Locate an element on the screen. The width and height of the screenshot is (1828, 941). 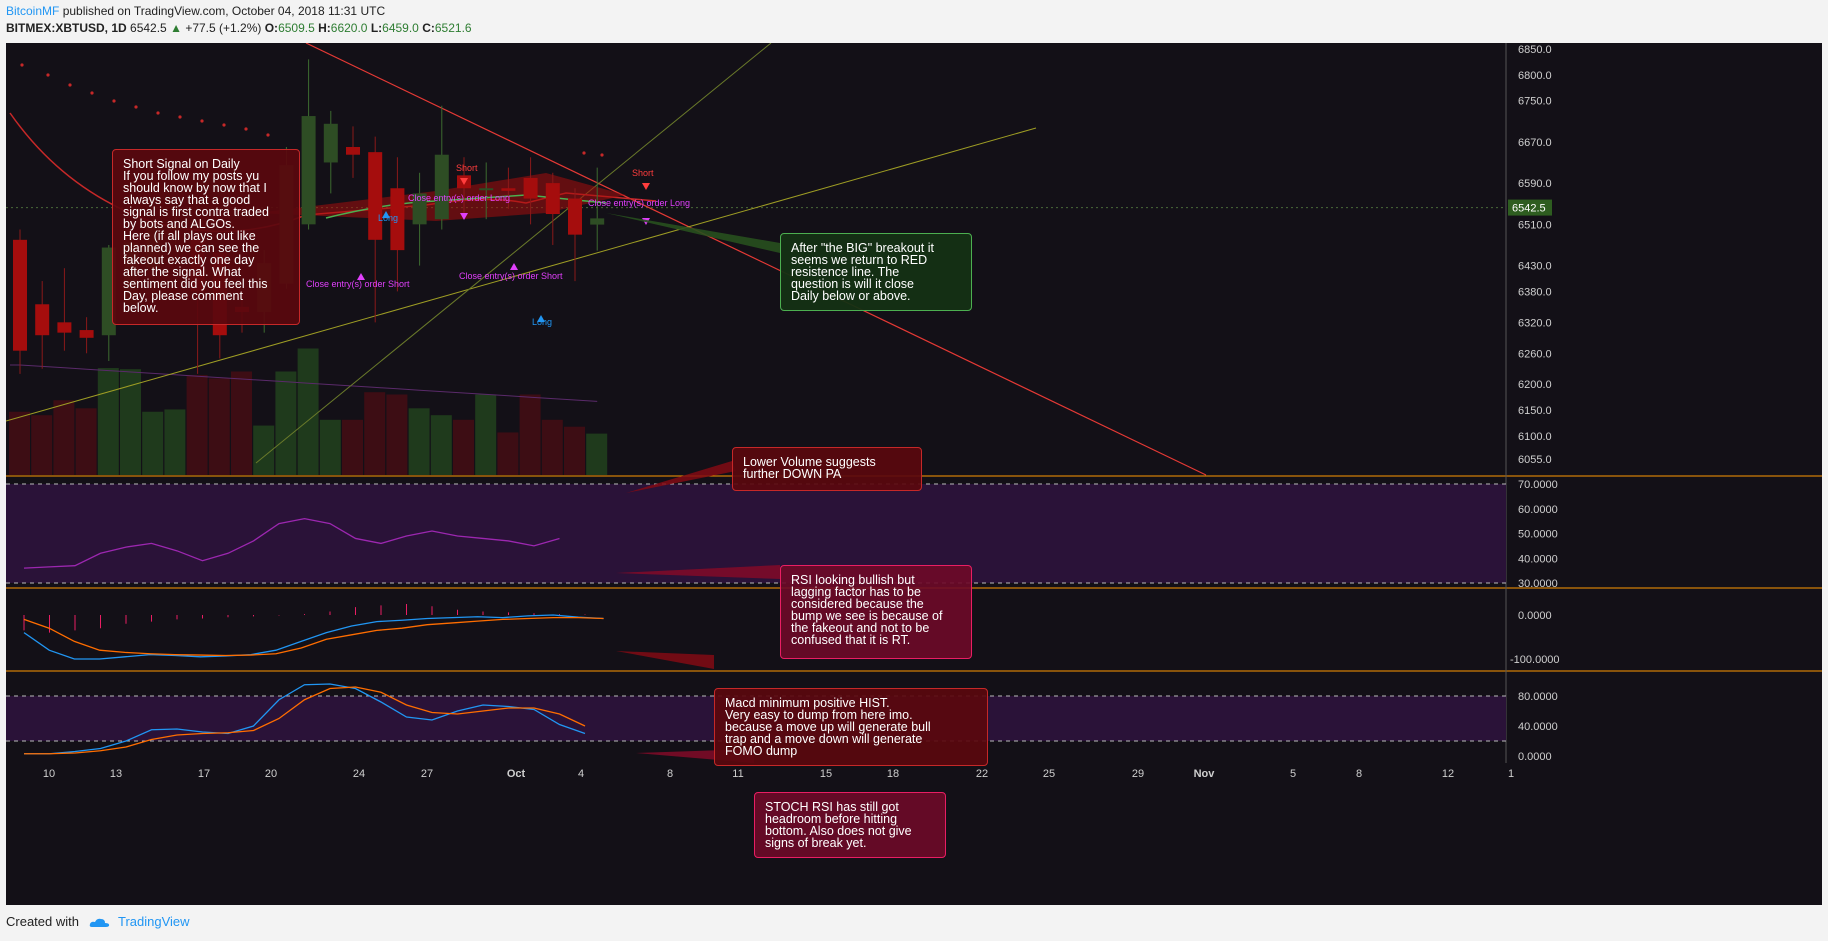
high-value: 6620.0 is located at coordinates (349, 28).